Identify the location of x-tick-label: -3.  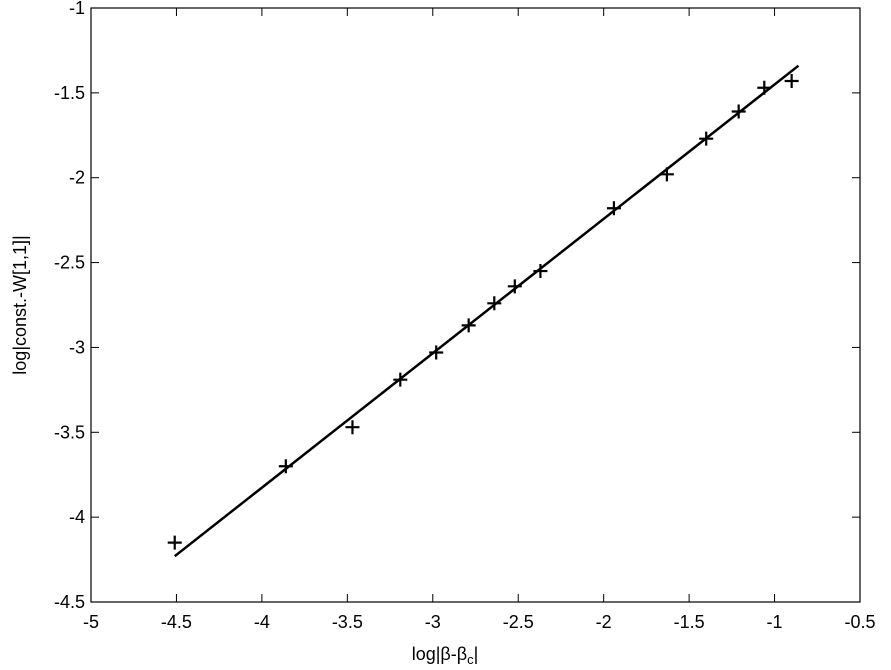
(433, 622).